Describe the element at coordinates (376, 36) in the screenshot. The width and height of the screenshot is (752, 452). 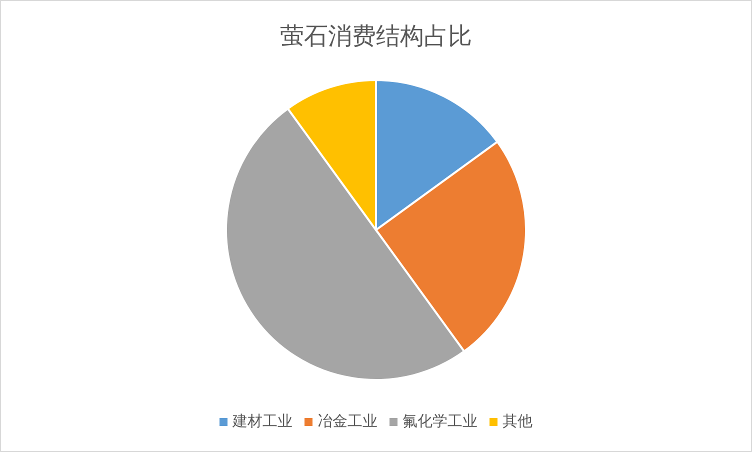
I see `chart-title: 萤石消费结构占比` at that location.